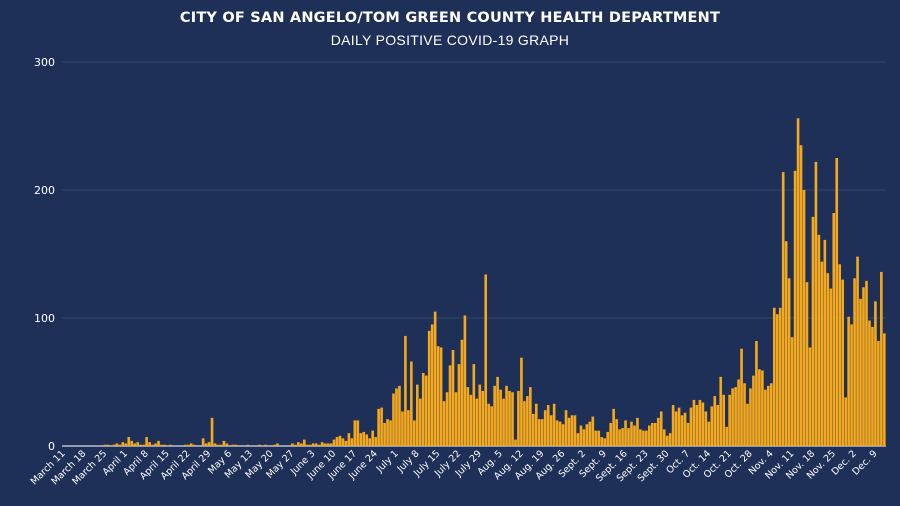 This screenshot has width=900, height=506. Describe the element at coordinates (51, 446) in the screenshot. I see `y-tick-label: 0` at that location.